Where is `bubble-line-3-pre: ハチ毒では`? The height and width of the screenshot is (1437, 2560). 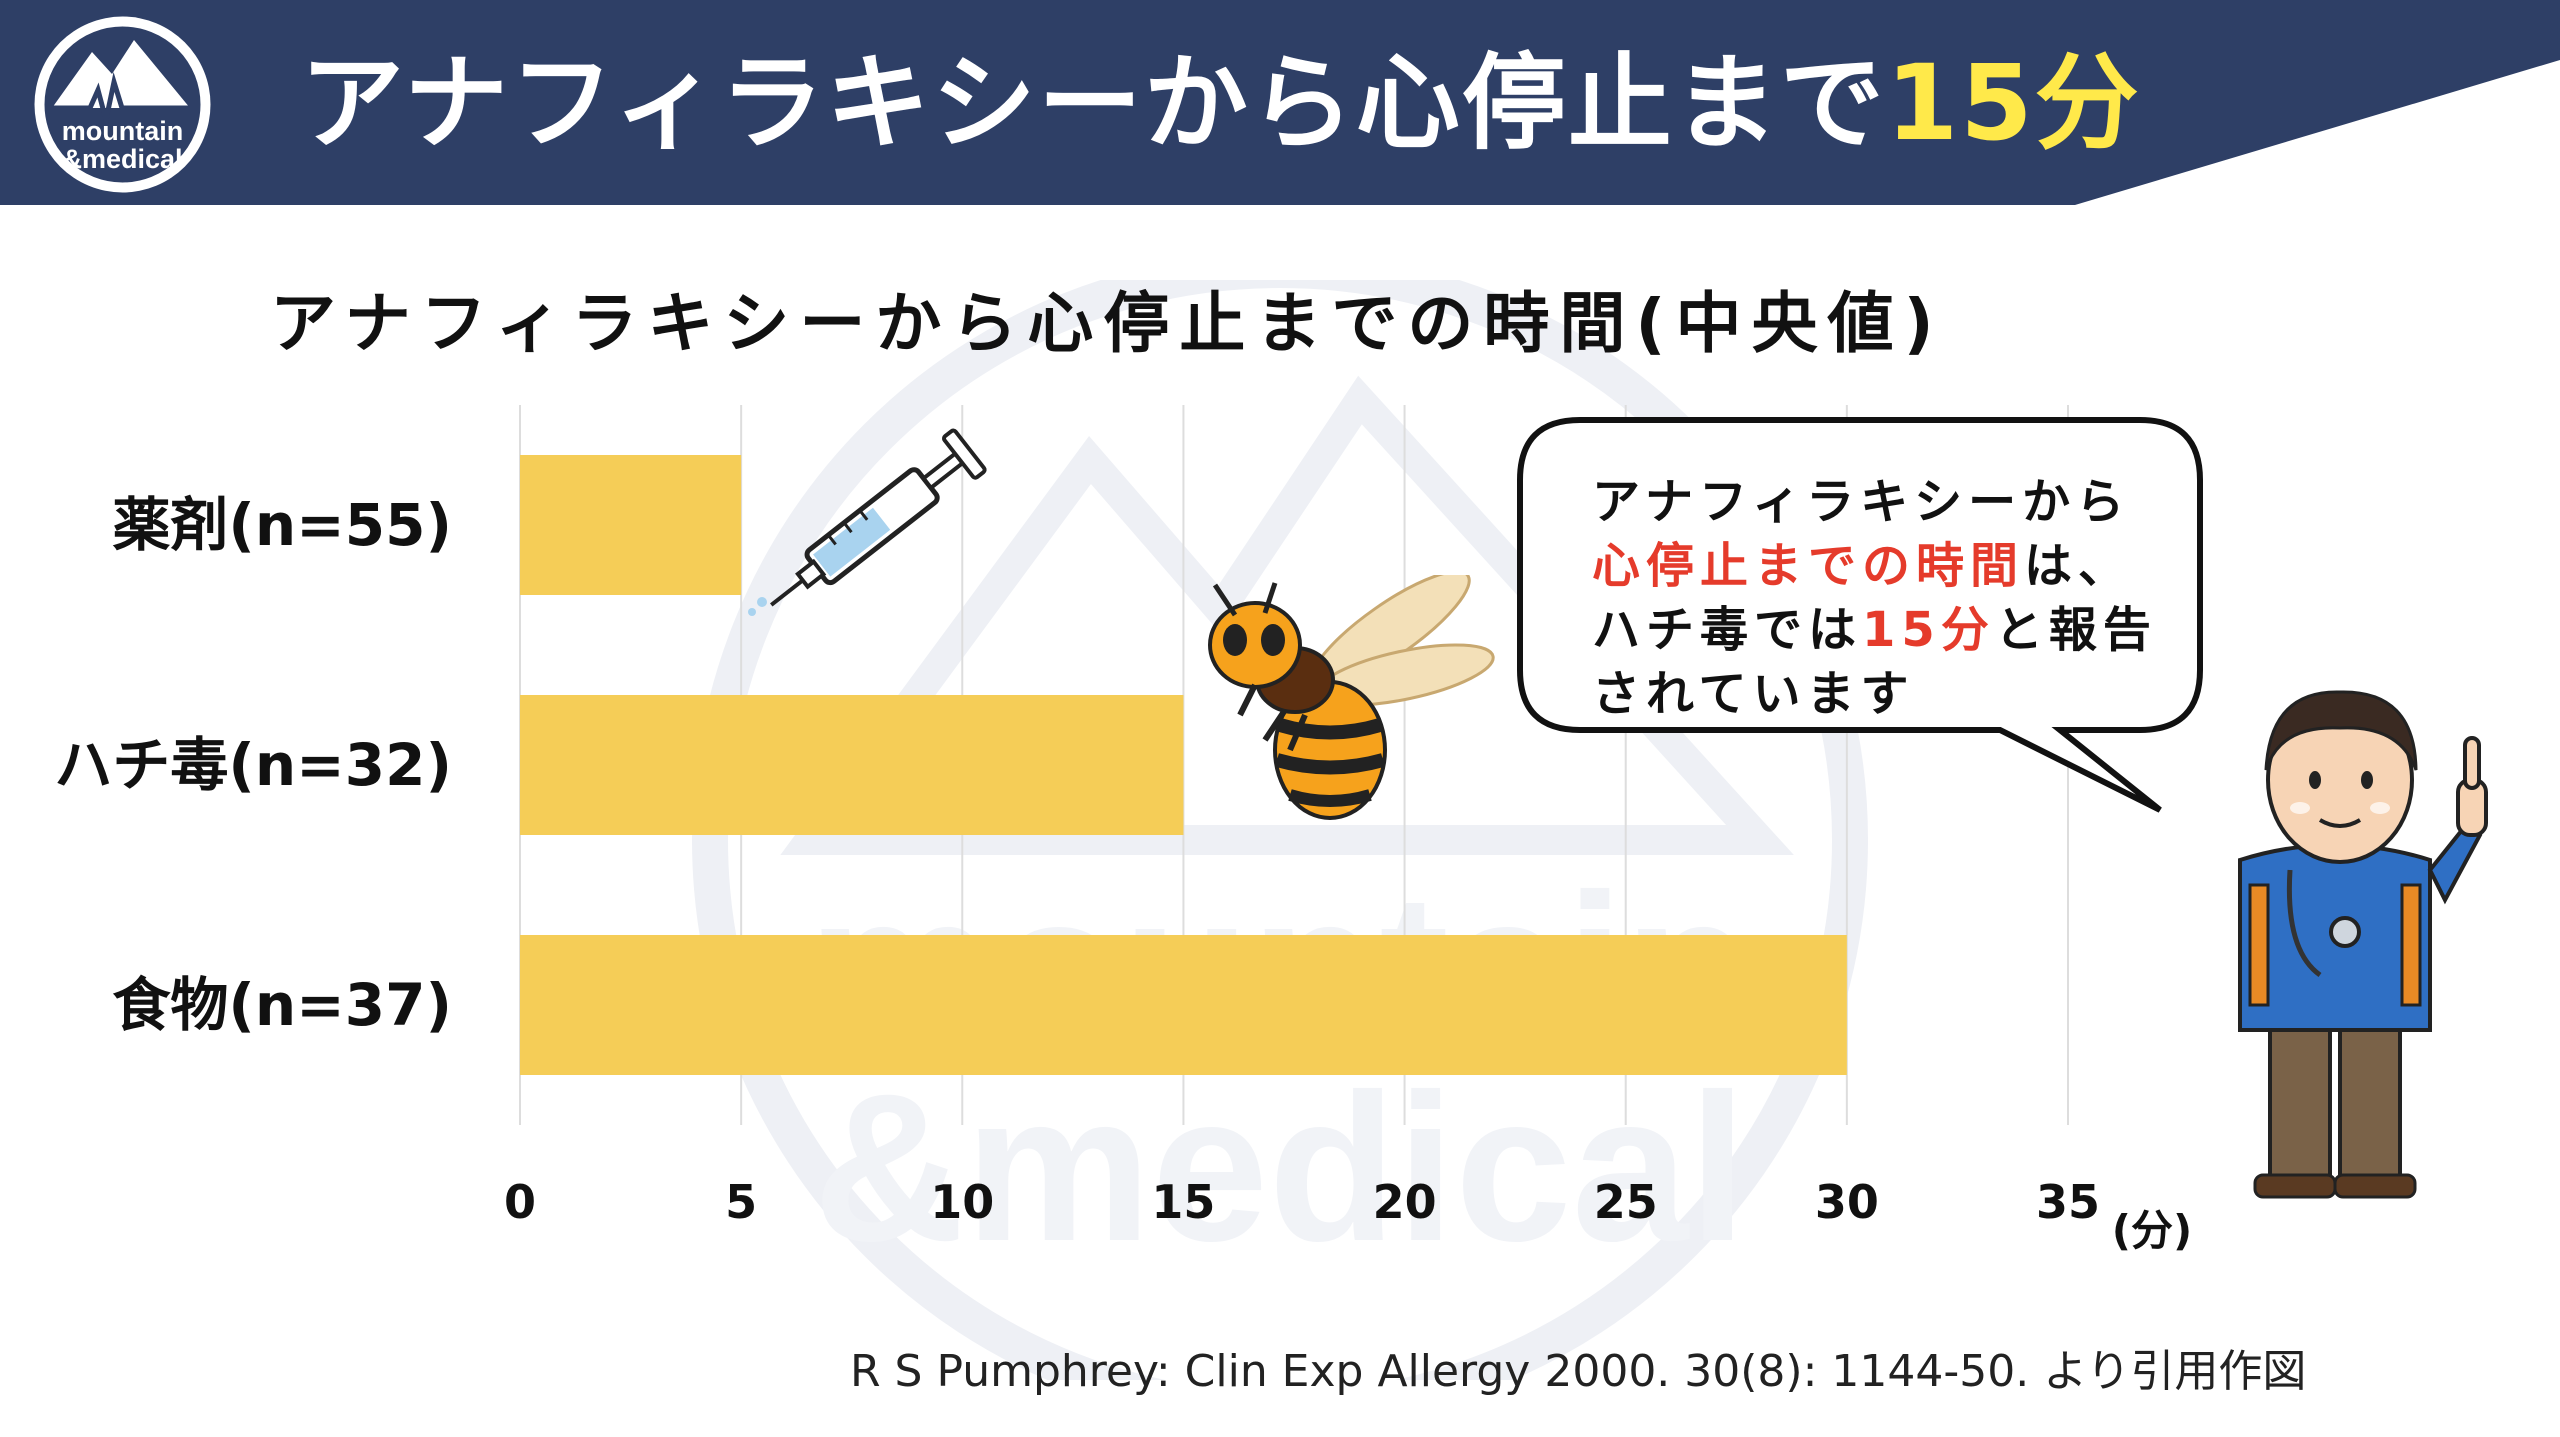
bubble-line-3-pre: ハチ毒では is located at coordinates (1727, 630).